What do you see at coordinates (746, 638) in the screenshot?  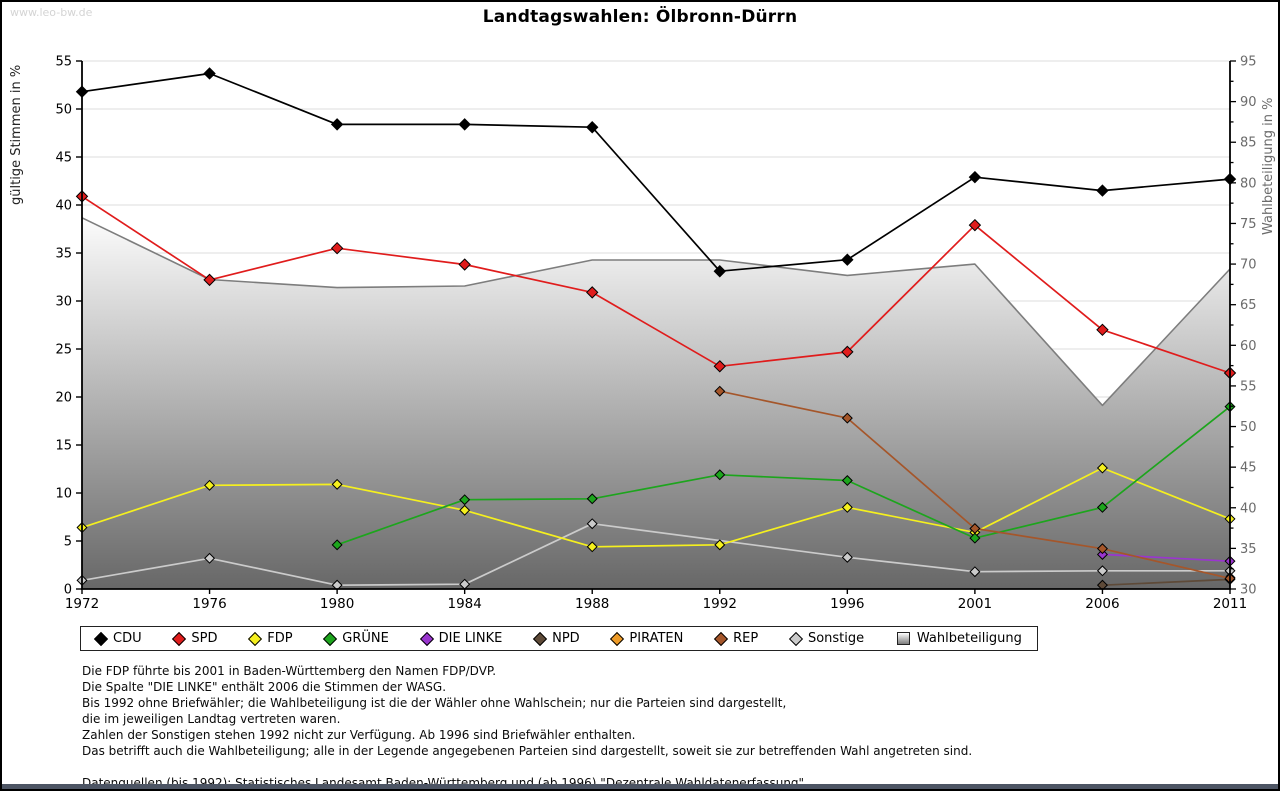 I see `legend-label-rep: REP` at bounding box center [746, 638].